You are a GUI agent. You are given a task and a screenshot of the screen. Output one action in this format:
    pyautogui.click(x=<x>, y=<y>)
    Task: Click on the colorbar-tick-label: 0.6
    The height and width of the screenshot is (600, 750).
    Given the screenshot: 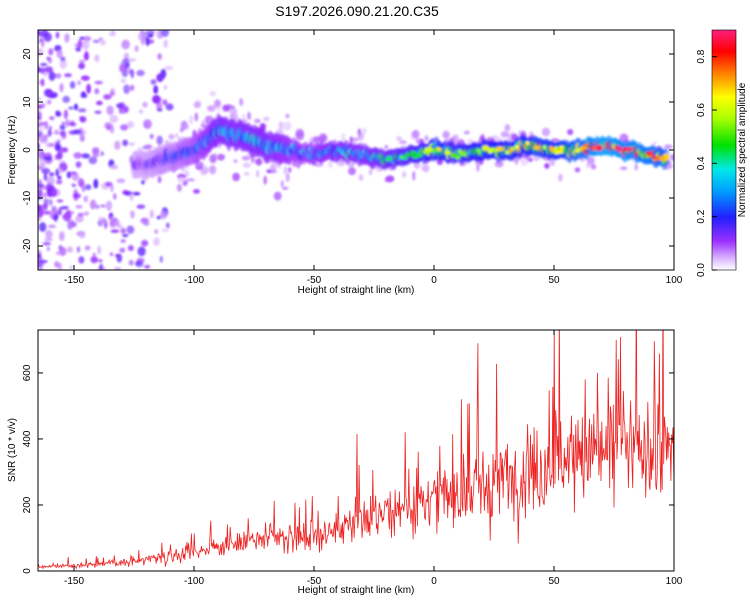 What is the action you would take?
    pyautogui.click(x=701, y=110)
    